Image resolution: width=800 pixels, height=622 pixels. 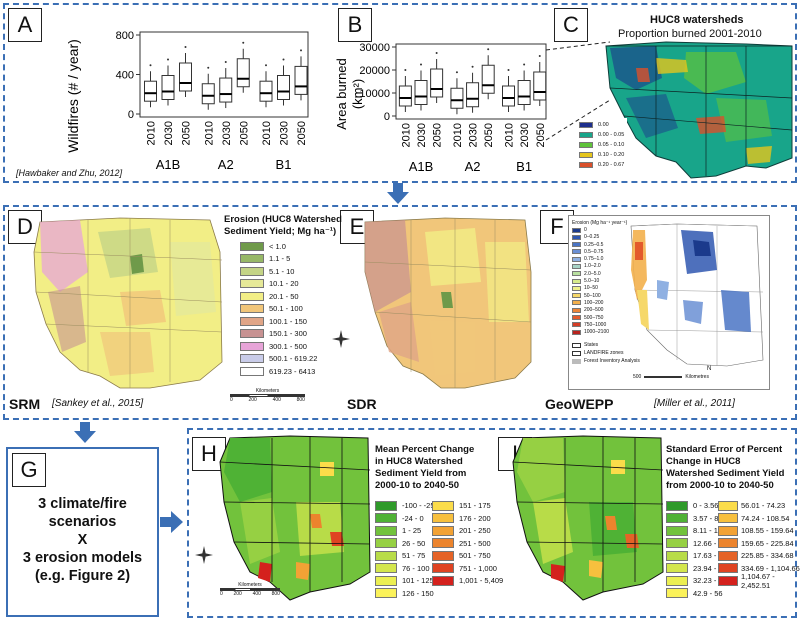 I want to click on panel-c-legend-item: 0.10 - 0.20, so click(x=601, y=154).